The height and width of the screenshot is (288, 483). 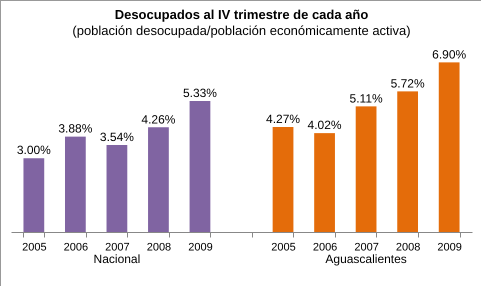 I want to click on series-label: Aguascalientes, so click(x=366, y=259).